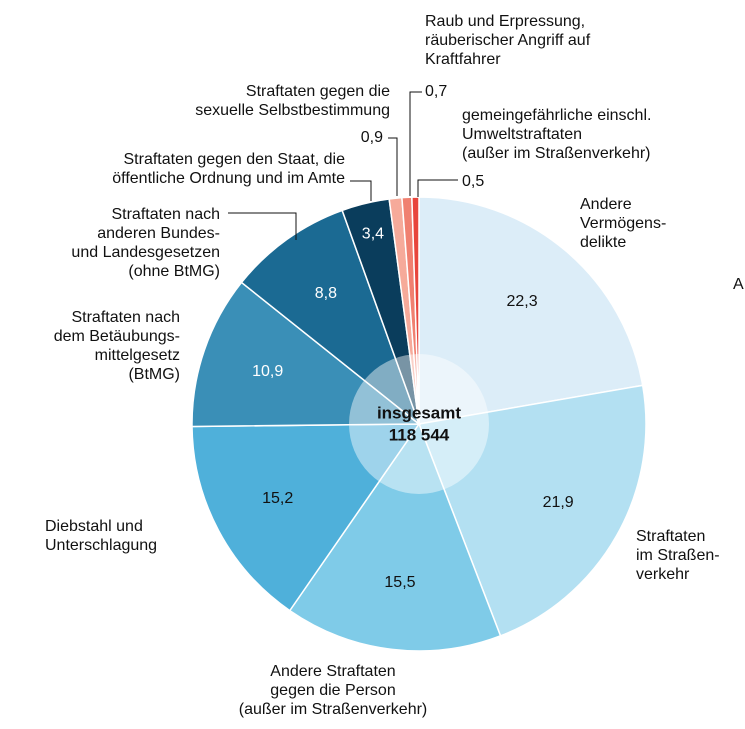 The width and height of the screenshot is (745, 729). I want to click on value-label: 3,4, so click(373, 234).